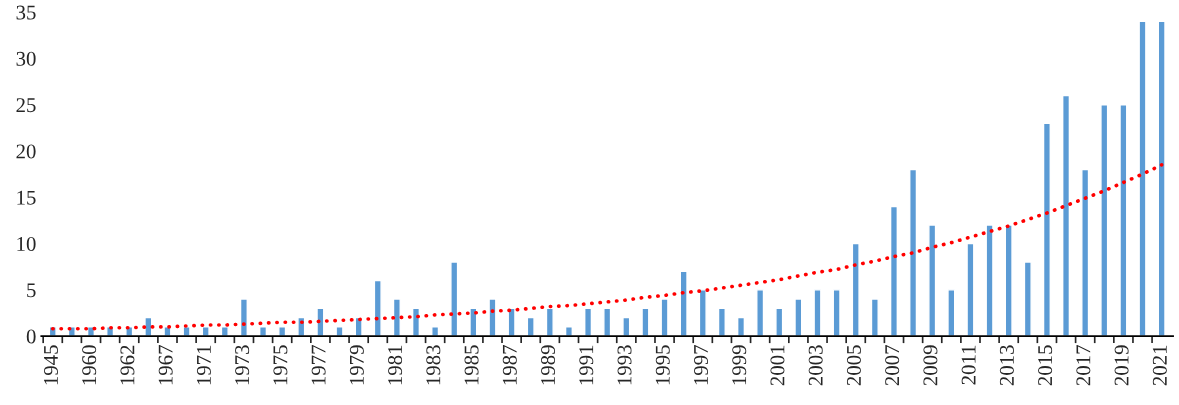  What do you see at coordinates (26, 197) in the screenshot?
I see `y-tick-label: 15` at bounding box center [26, 197].